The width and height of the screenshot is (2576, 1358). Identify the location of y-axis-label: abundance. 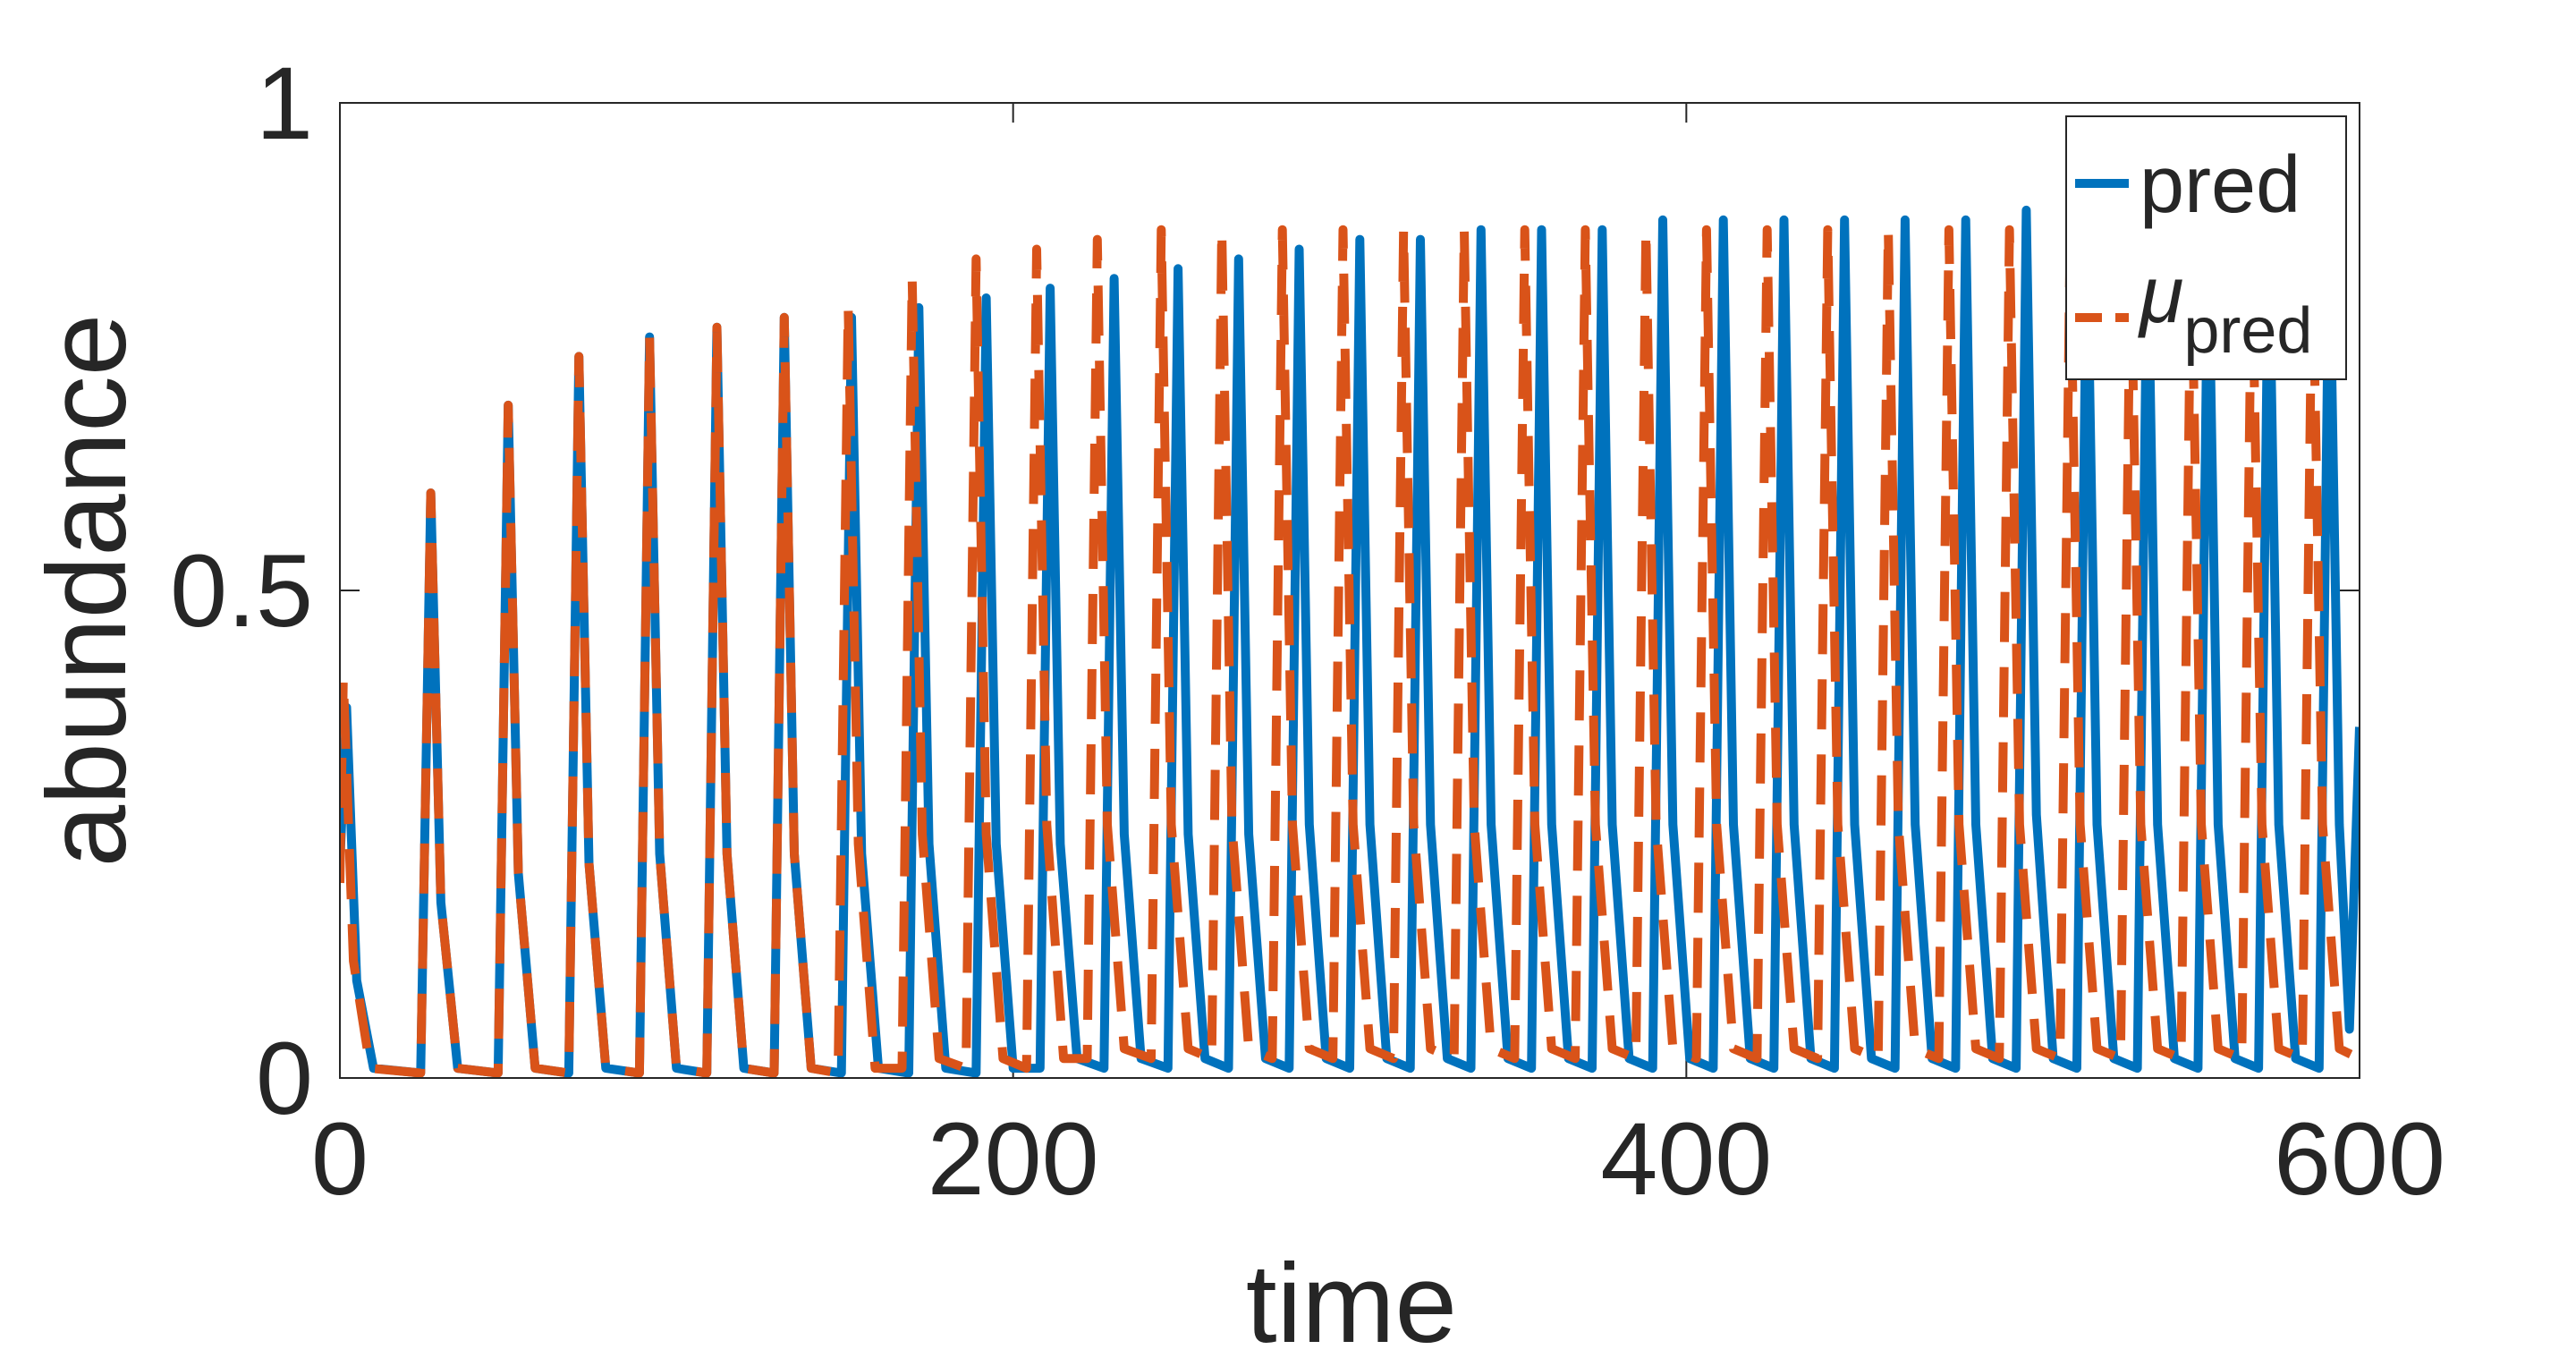
(87, 591).